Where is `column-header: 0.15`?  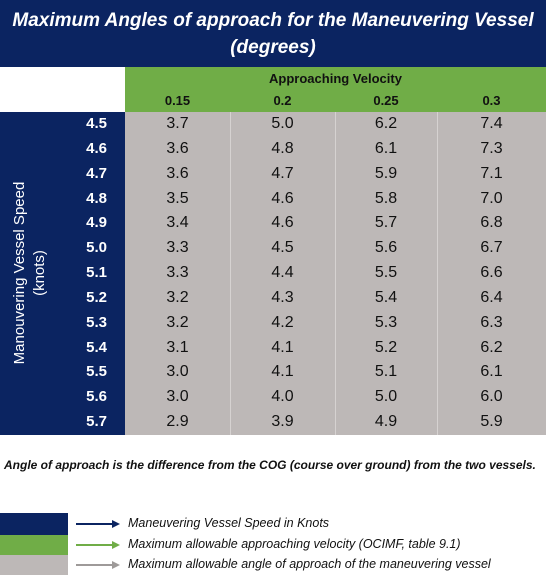
column-header: 0.15 is located at coordinates (177, 100).